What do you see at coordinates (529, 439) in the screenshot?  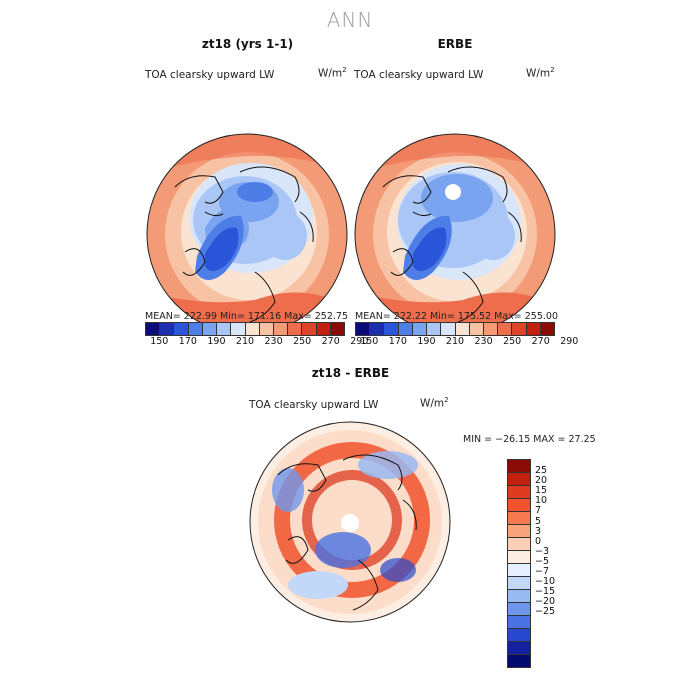 I see `diff-stats: MIN = −26.15 MAX = 27.25` at bounding box center [529, 439].